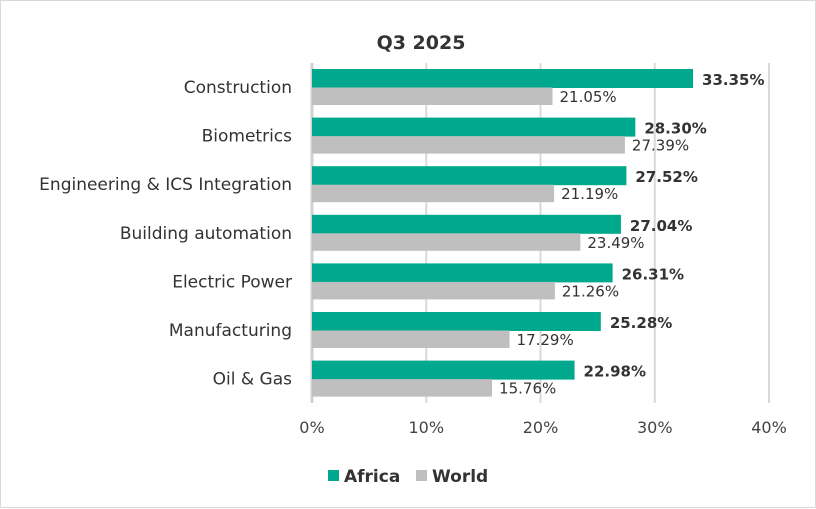 The width and height of the screenshot is (816, 509). What do you see at coordinates (460, 477) in the screenshot?
I see `legend-label-world: World` at bounding box center [460, 477].